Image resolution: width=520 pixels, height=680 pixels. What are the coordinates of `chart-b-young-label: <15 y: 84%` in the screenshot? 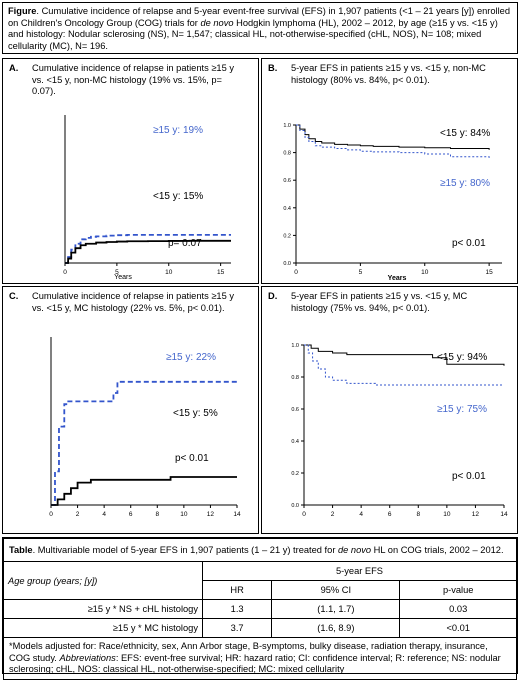 It's located at (465, 133).